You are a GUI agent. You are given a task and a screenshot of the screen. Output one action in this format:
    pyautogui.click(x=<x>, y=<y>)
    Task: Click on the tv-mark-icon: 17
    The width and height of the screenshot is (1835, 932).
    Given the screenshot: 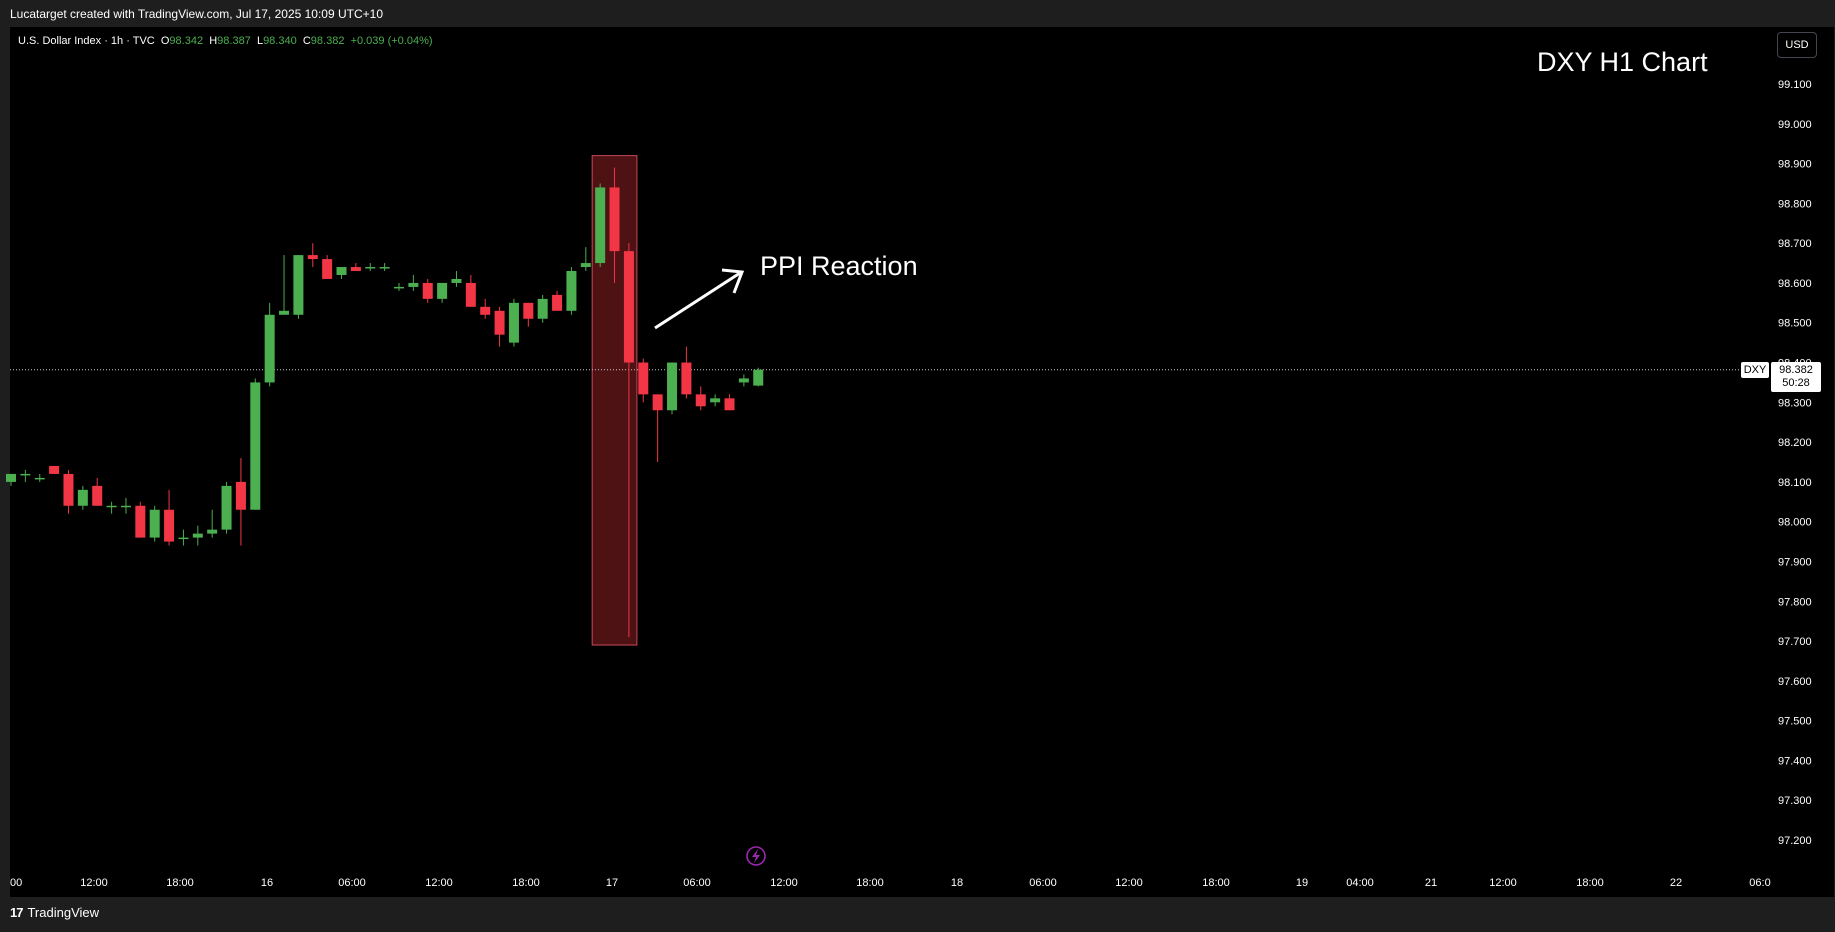 What is the action you would take?
    pyautogui.click(x=17, y=912)
    